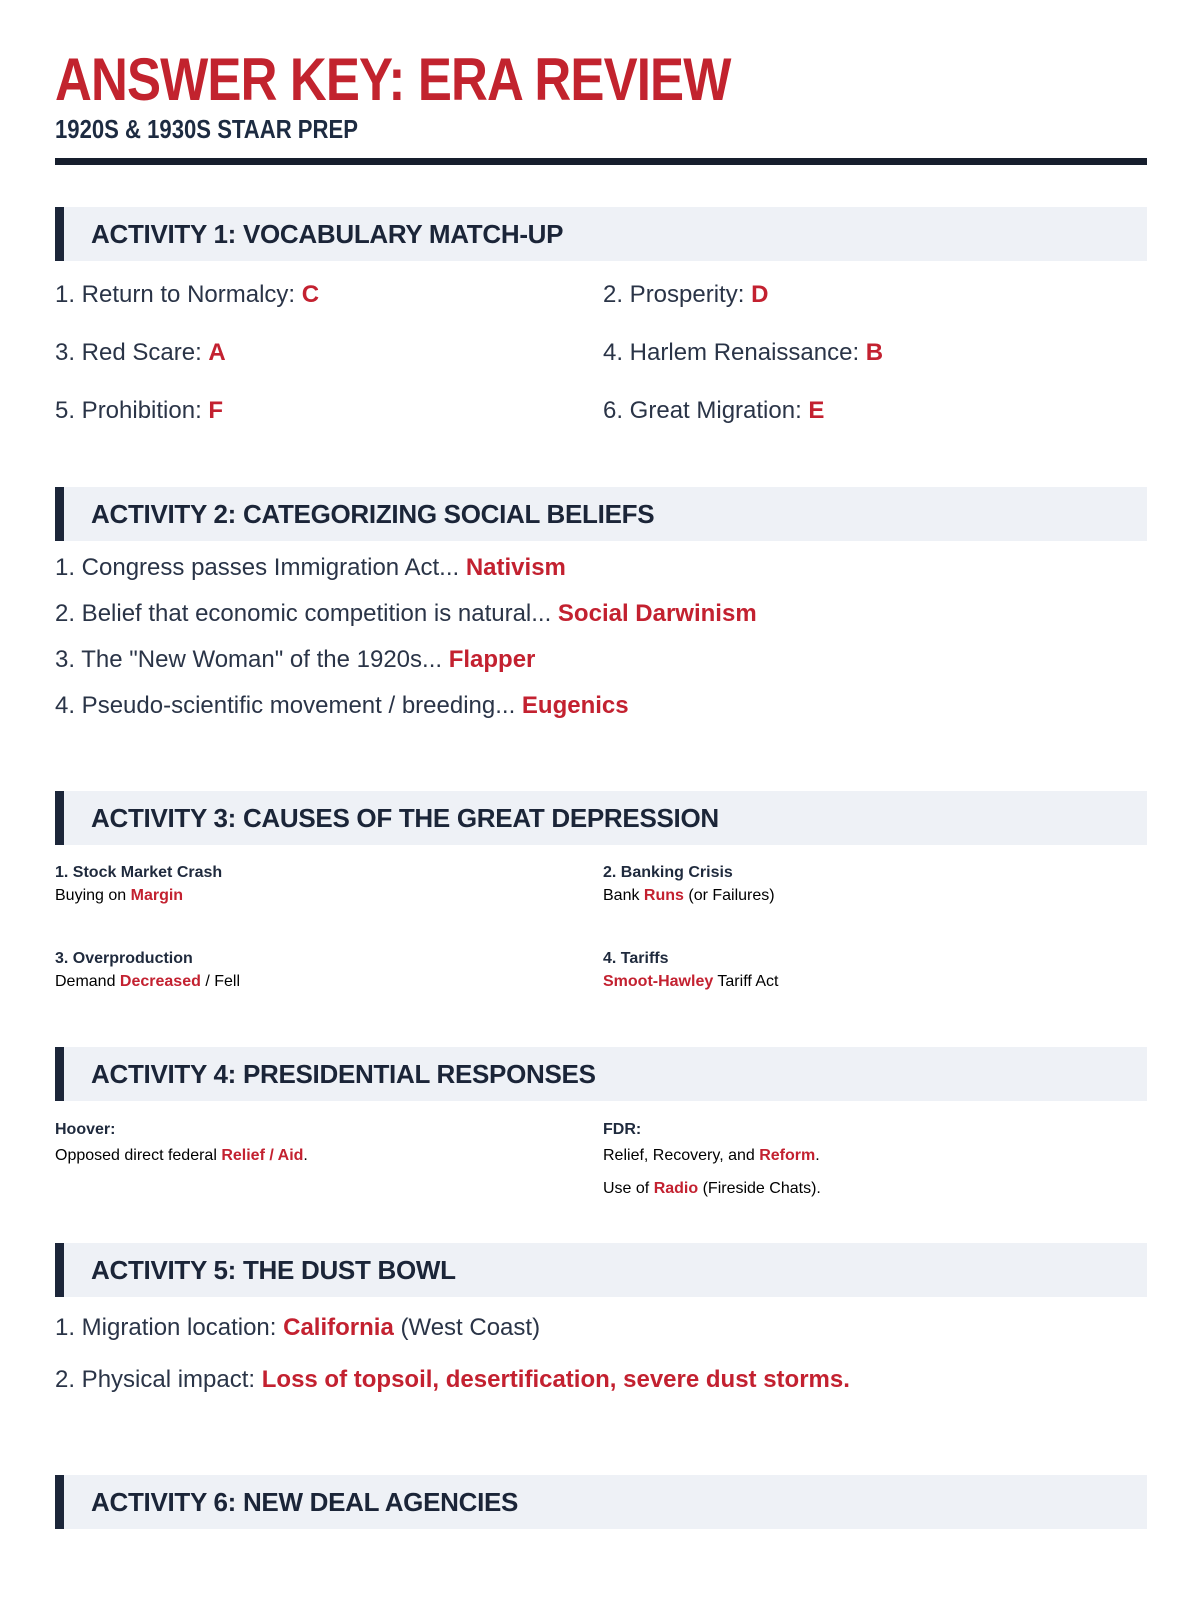 Image resolution: width=1200 pixels, height=1600 pixels. Describe the element at coordinates (492, 659) in the screenshot. I see `item-answer: Flapper` at that location.